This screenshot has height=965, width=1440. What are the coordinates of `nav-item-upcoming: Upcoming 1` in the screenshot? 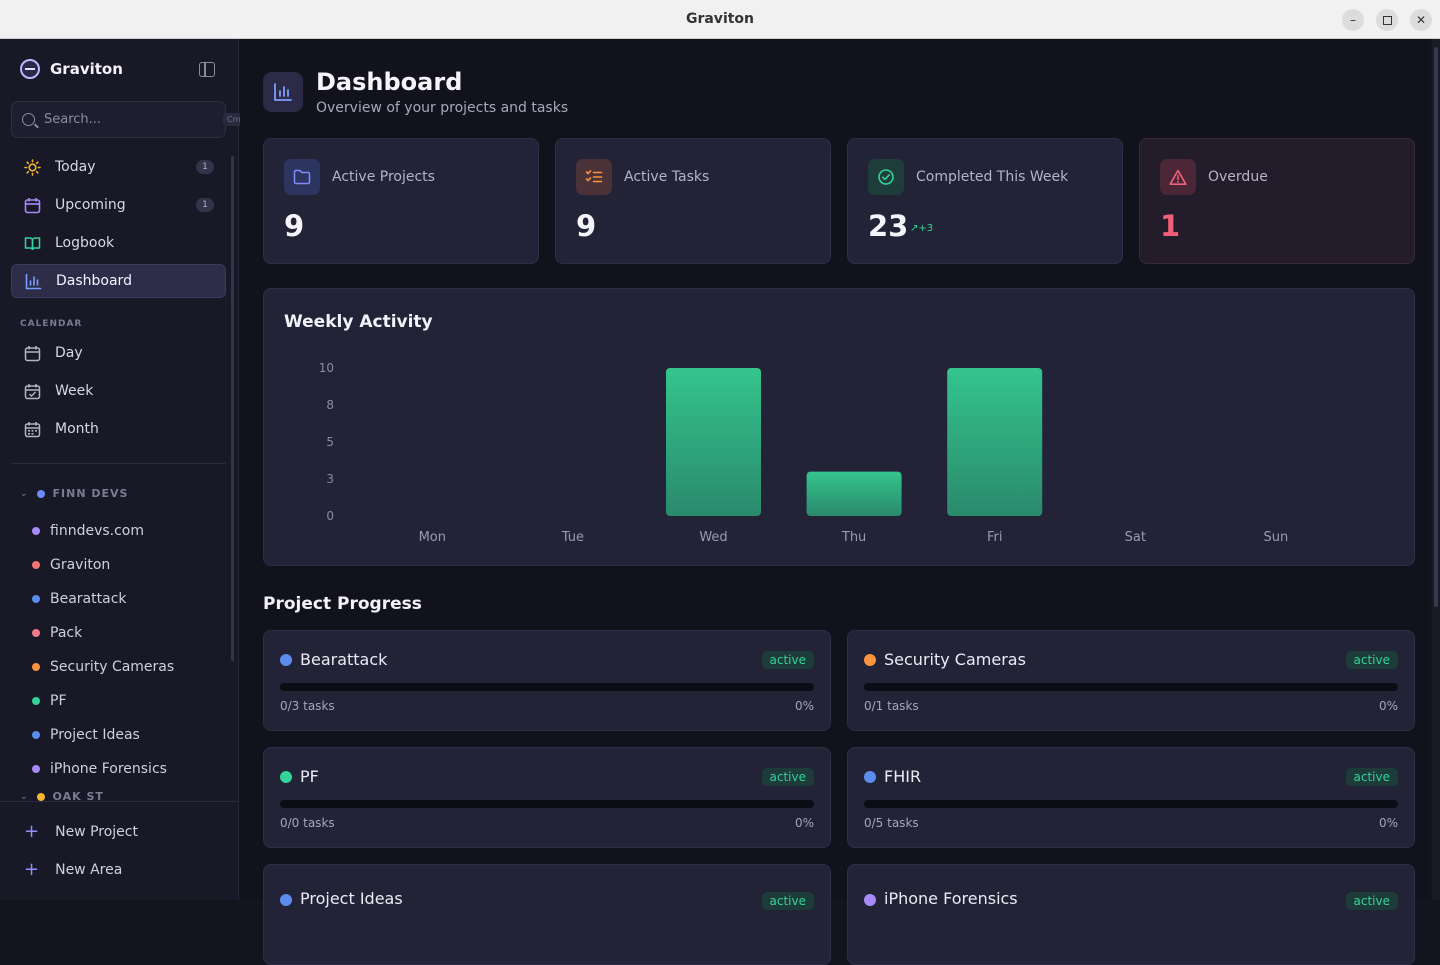 It's located at (118, 205).